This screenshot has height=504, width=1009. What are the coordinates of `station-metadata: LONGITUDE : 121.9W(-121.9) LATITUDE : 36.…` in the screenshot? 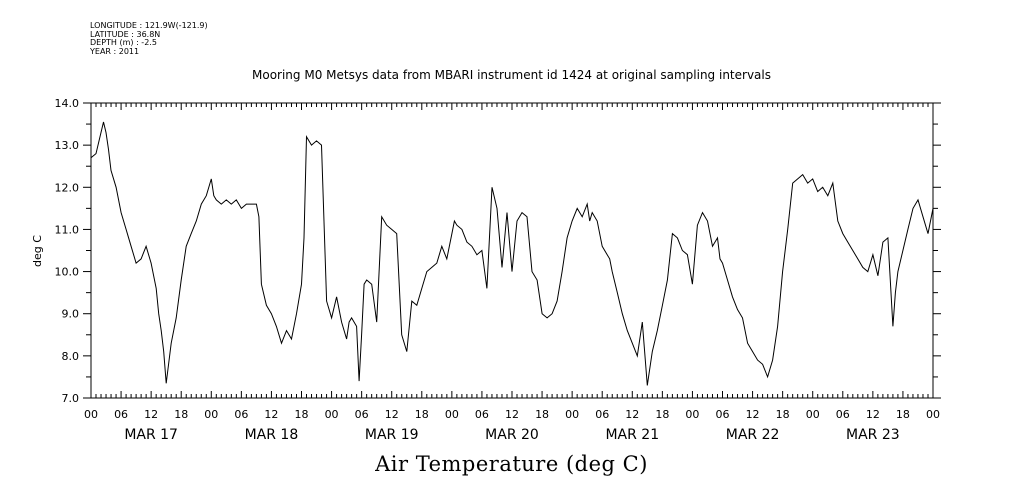 It's located at (149, 38).